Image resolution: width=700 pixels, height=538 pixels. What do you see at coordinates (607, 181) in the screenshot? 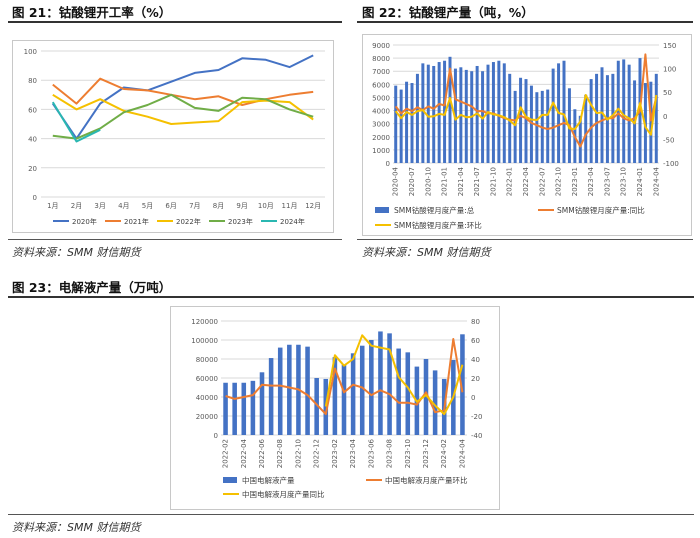
I see `x-tick-label: 2023-07` at bounding box center [607, 181].